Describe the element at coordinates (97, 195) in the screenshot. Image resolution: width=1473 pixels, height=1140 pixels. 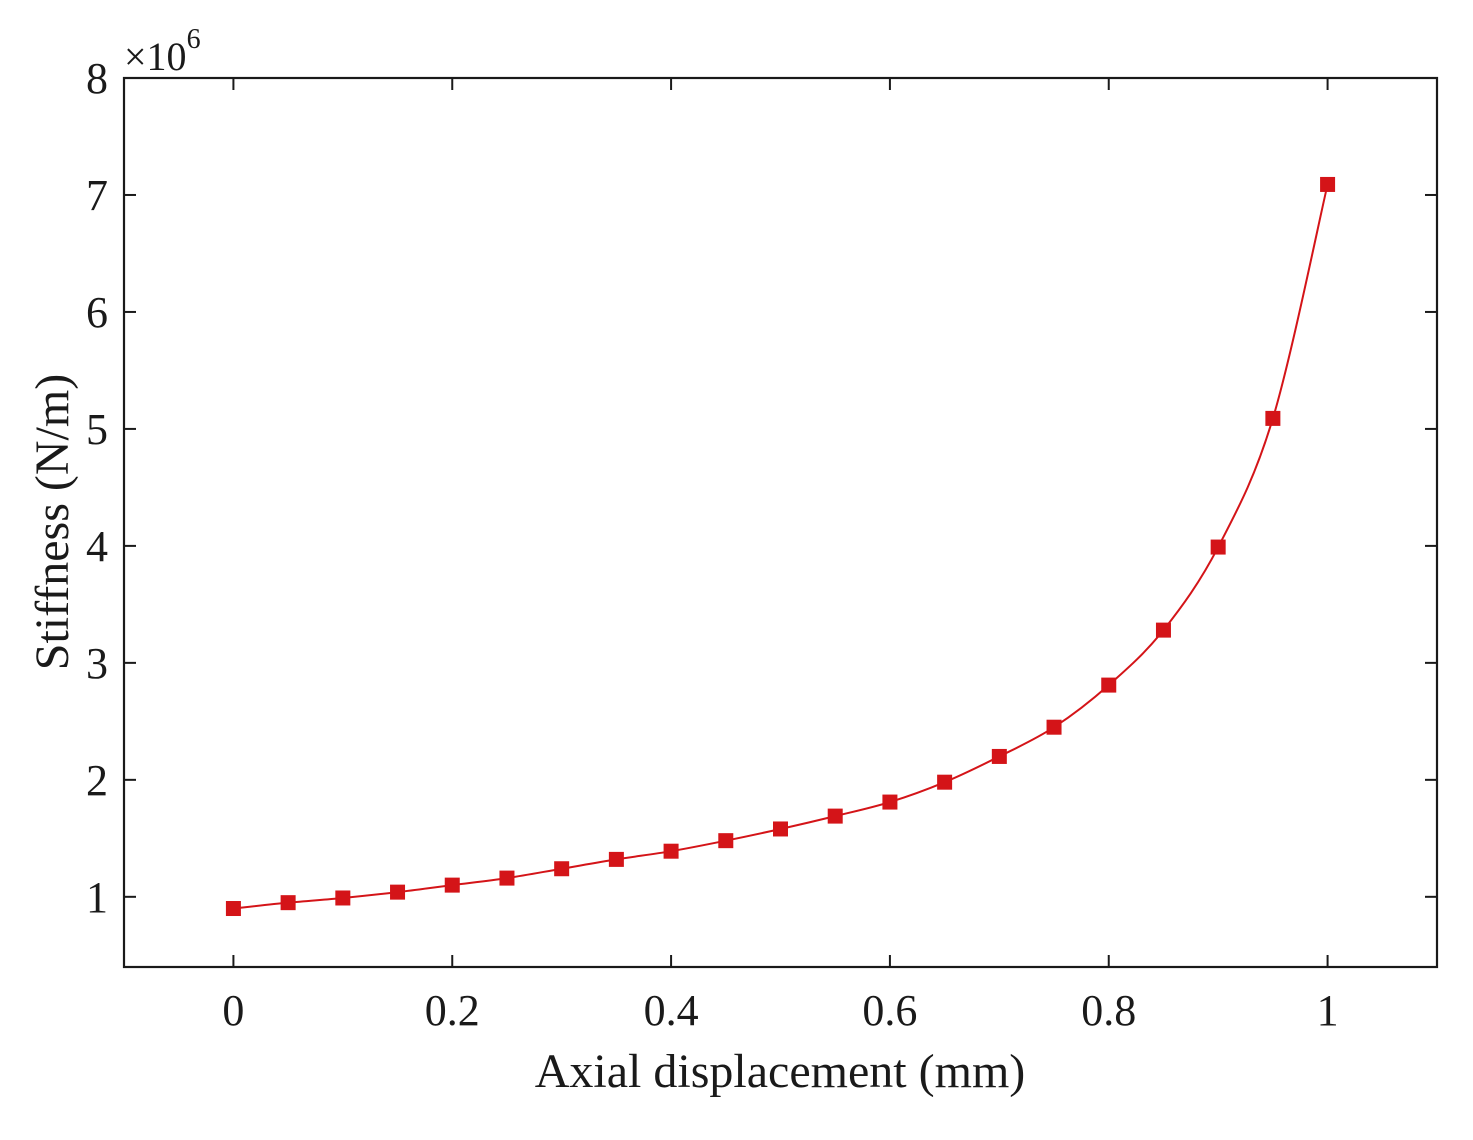
I see `y-tick-label: 7` at that location.